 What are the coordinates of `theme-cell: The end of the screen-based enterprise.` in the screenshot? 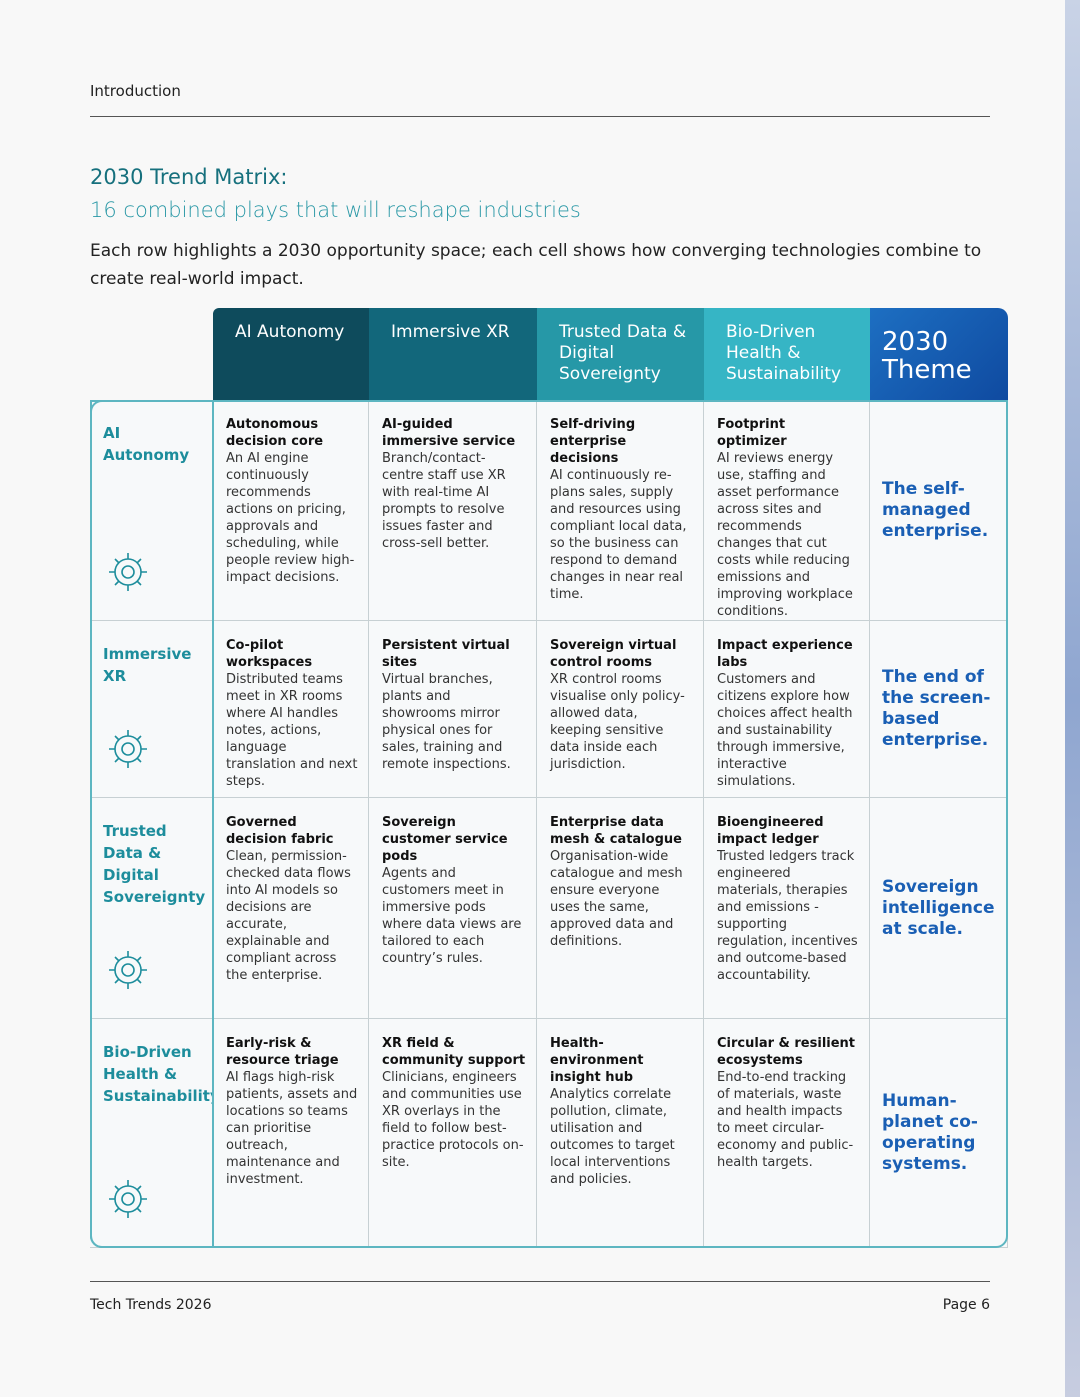 It's located at (939, 709).